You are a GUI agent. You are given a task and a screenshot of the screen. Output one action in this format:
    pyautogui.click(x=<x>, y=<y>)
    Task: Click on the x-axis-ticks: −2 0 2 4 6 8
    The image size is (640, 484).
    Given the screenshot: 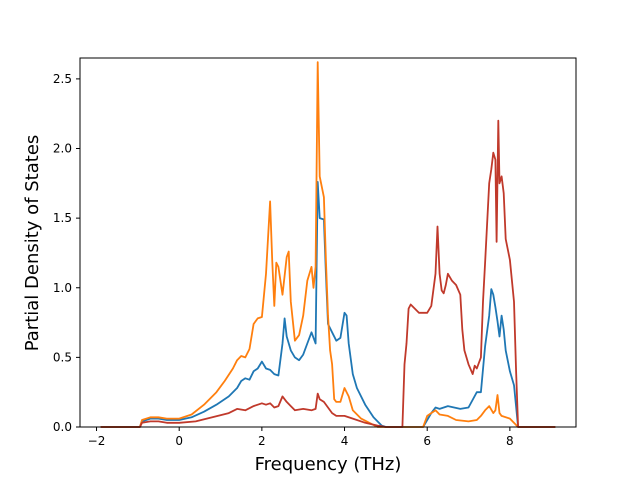 What is the action you would take?
    pyautogui.click(x=301, y=437)
    